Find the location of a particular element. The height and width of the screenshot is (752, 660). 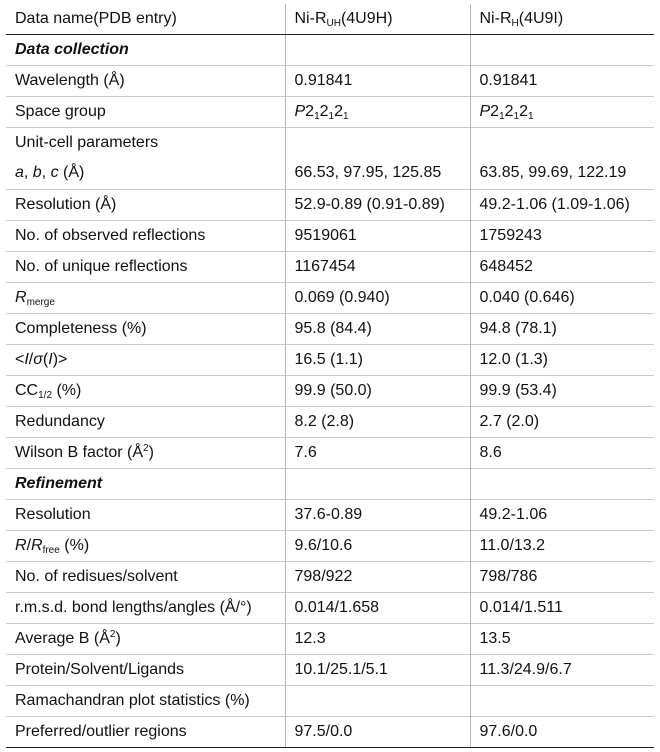

table-row-wilson-b: Wilson B factor (Å2) 7.6 8.6 is located at coordinates (330, 452).